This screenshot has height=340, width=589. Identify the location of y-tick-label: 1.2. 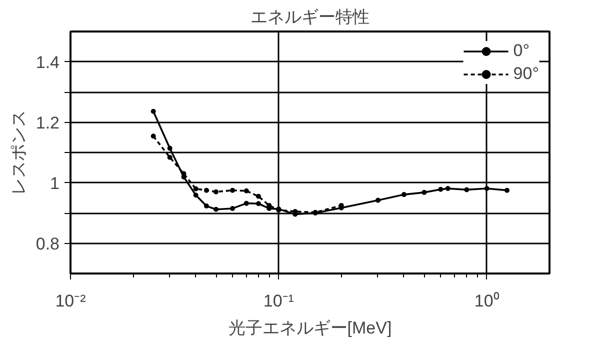
(48, 122).